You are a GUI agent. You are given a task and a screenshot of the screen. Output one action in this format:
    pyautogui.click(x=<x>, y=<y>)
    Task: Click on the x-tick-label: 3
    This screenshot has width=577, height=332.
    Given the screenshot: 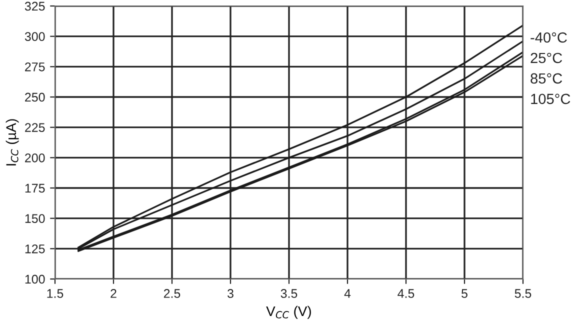 What is the action you would take?
    pyautogui.click(x=231, y=293)
    